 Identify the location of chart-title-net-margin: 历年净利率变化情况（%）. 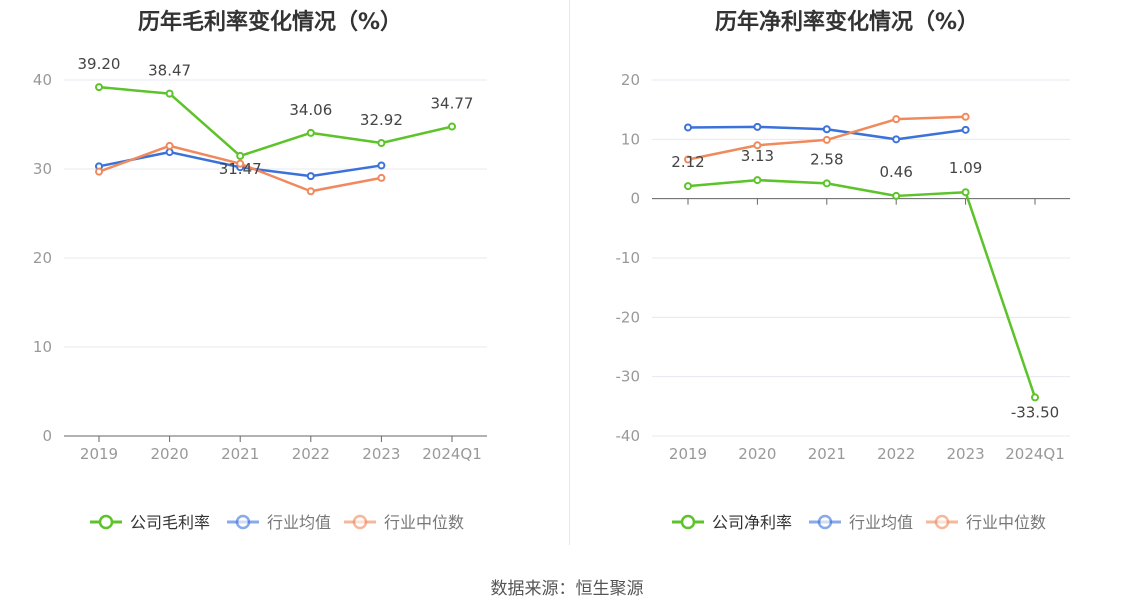
(847, 22).